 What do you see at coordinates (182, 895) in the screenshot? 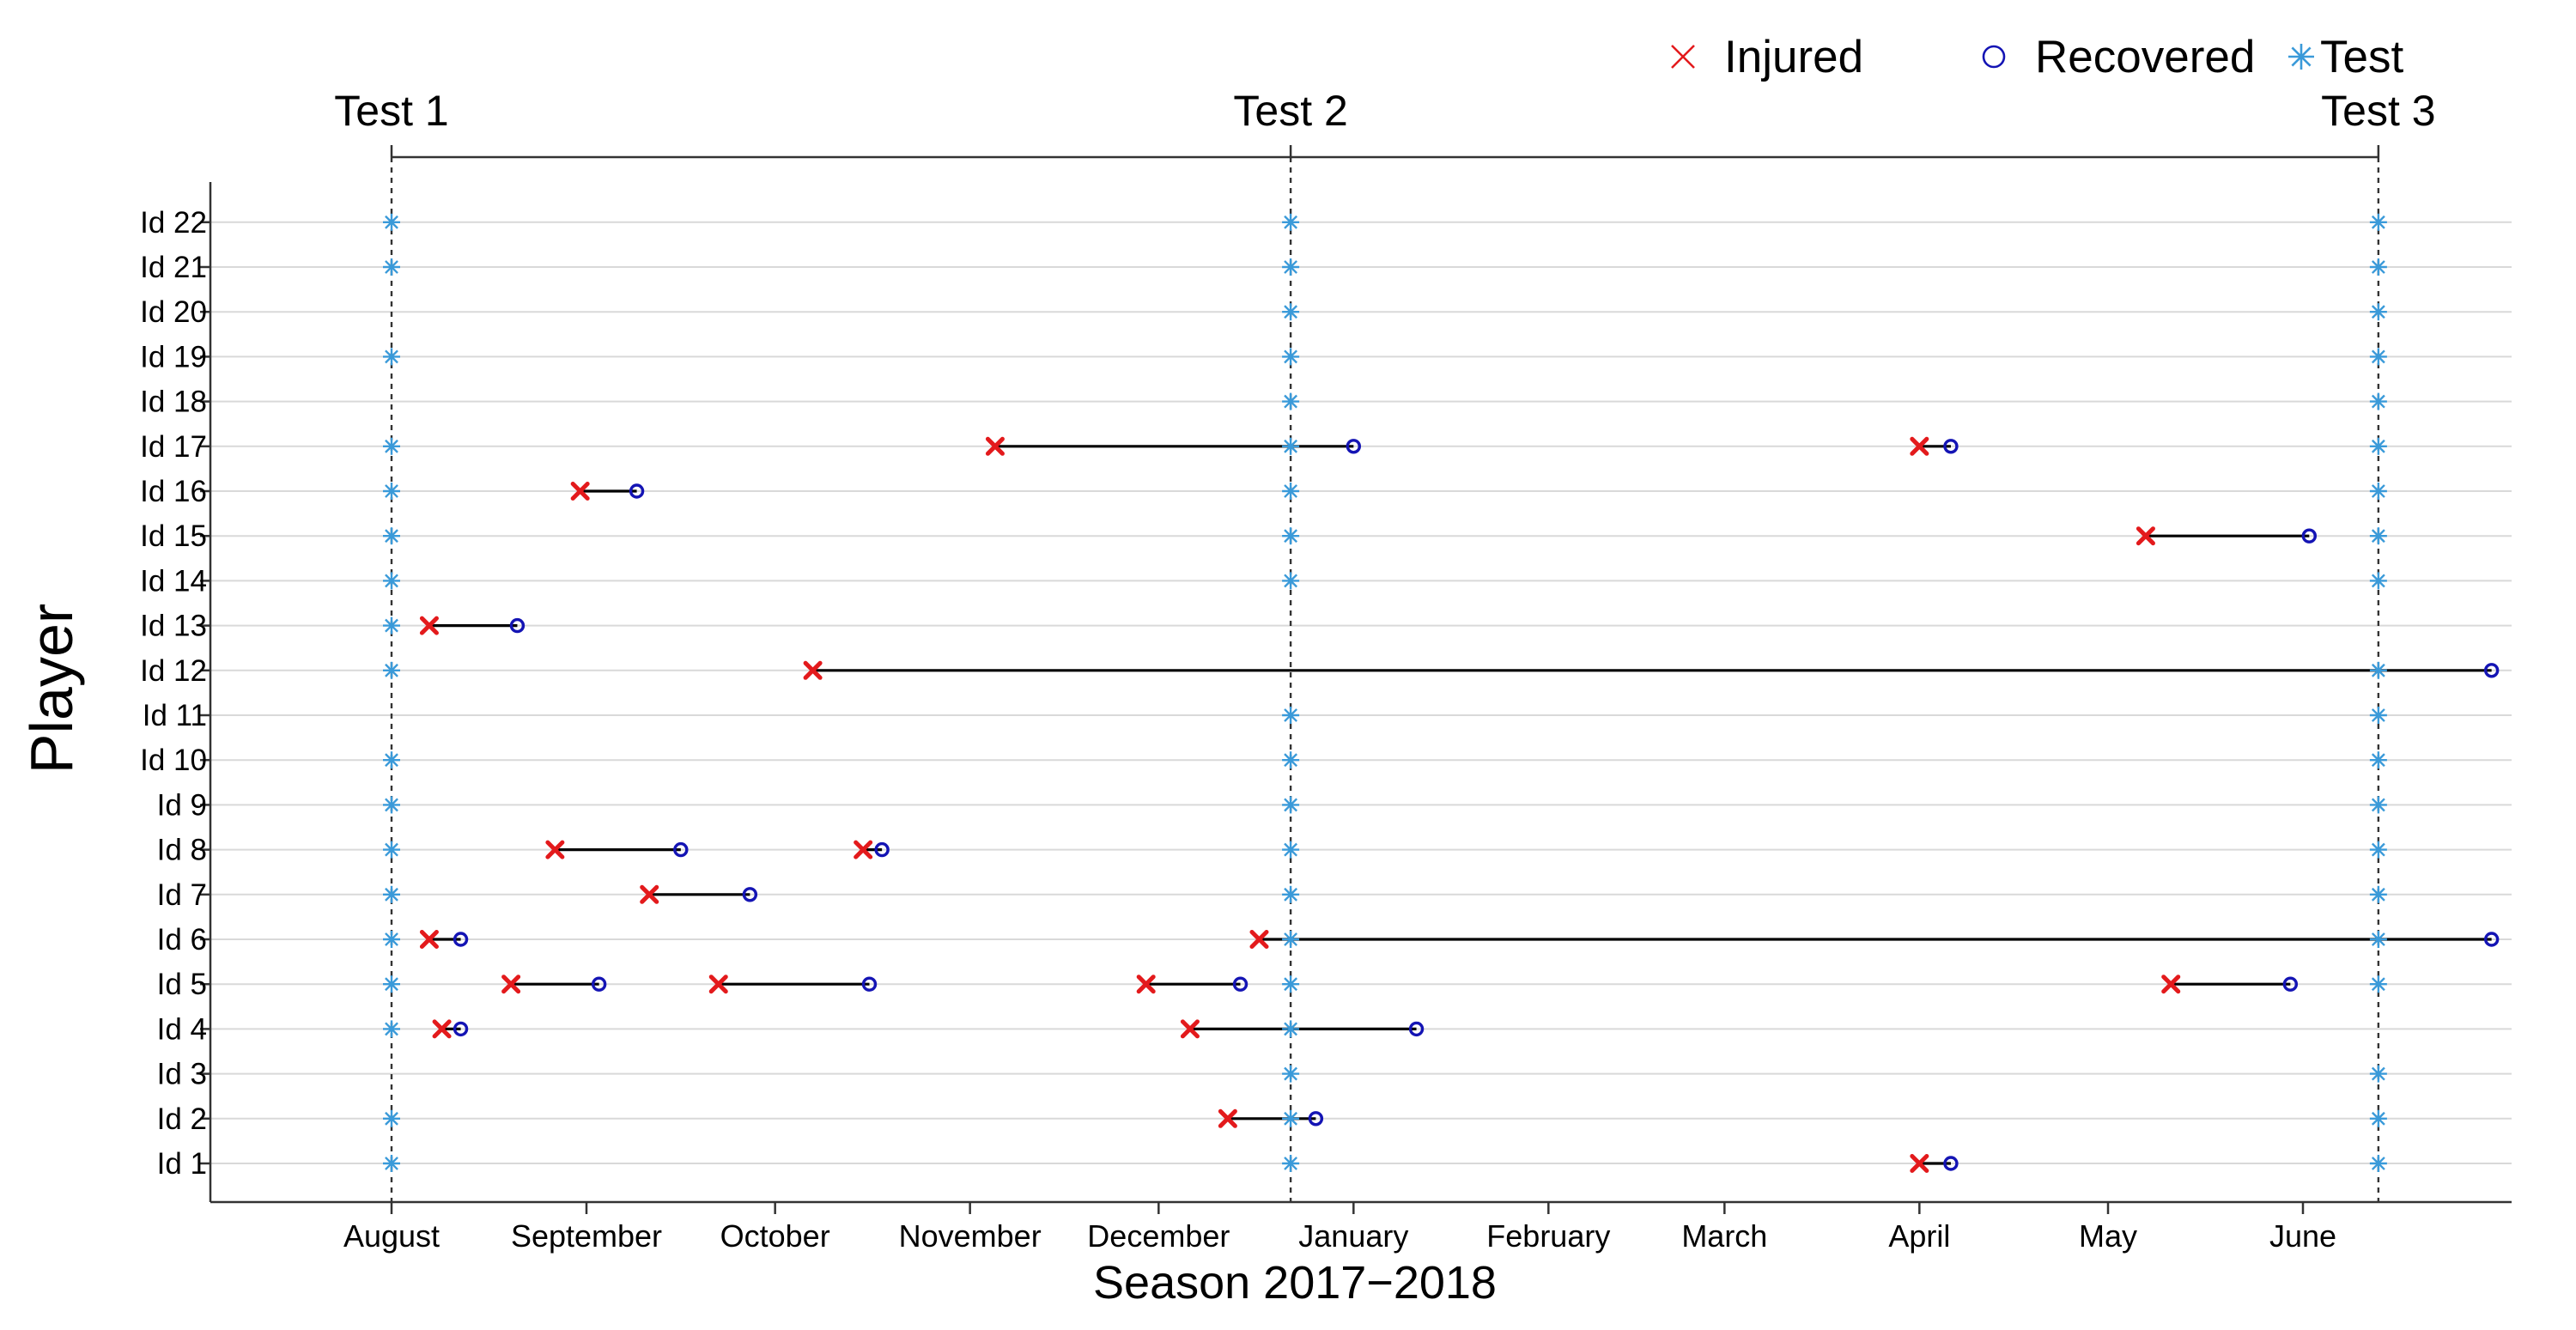
I see `y-tick-label: Id 7` at bounding box center [182, 895].